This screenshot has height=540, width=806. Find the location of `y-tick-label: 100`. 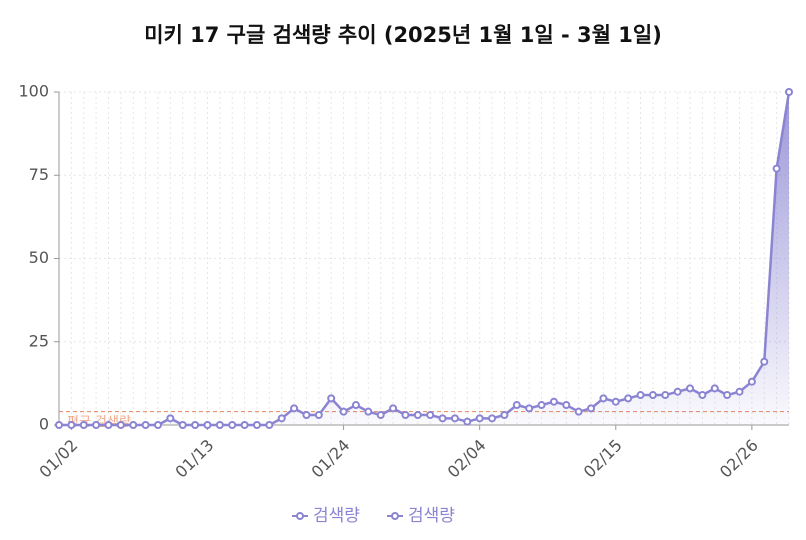

y-tick-label: 100 is located at coordinates (33, 91).